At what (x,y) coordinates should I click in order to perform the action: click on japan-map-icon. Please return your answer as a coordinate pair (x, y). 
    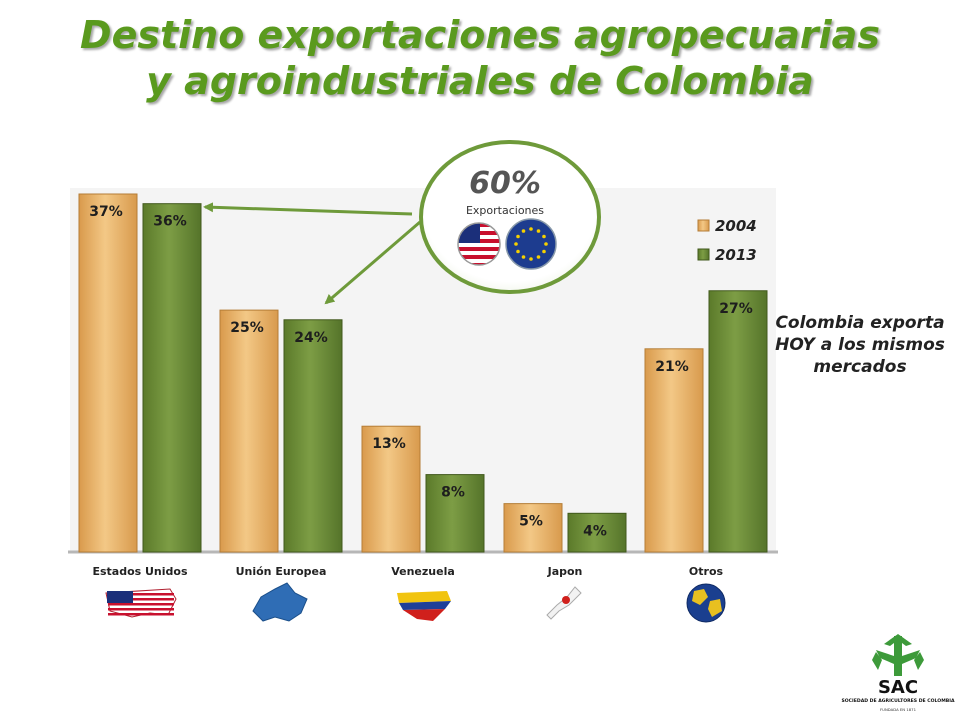
    Looking at the image, I should click on (564, 603).